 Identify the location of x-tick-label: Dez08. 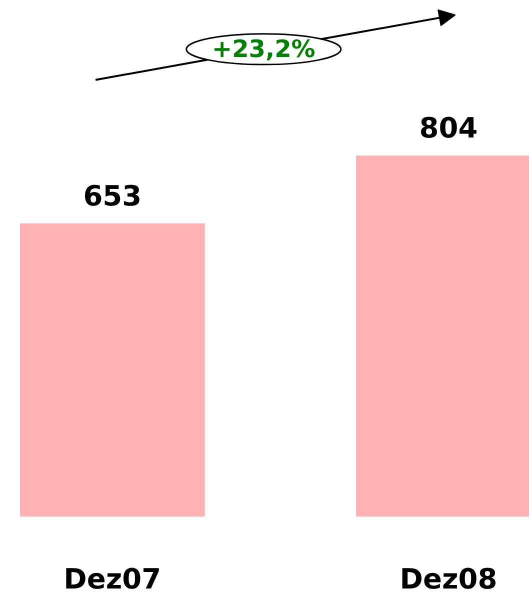
(449, 579).